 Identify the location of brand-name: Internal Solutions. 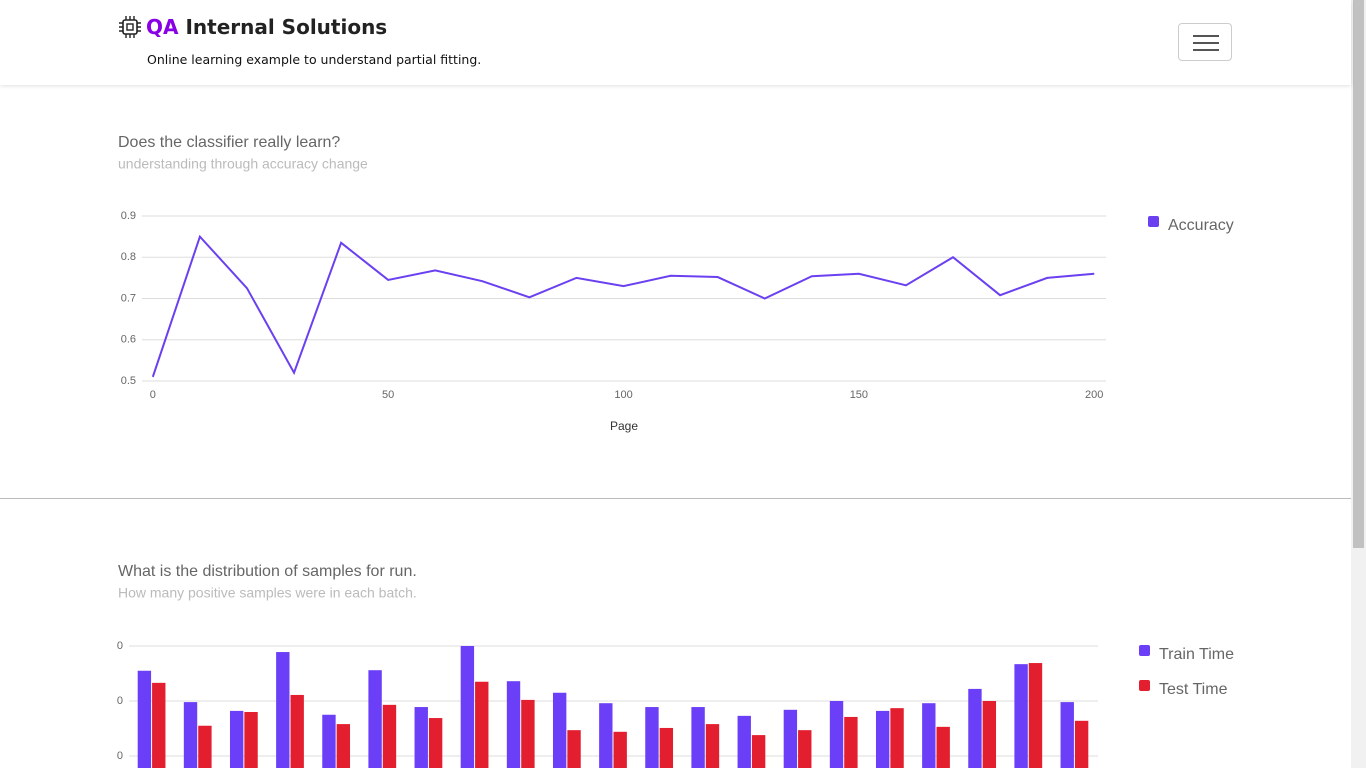
(286, 27).